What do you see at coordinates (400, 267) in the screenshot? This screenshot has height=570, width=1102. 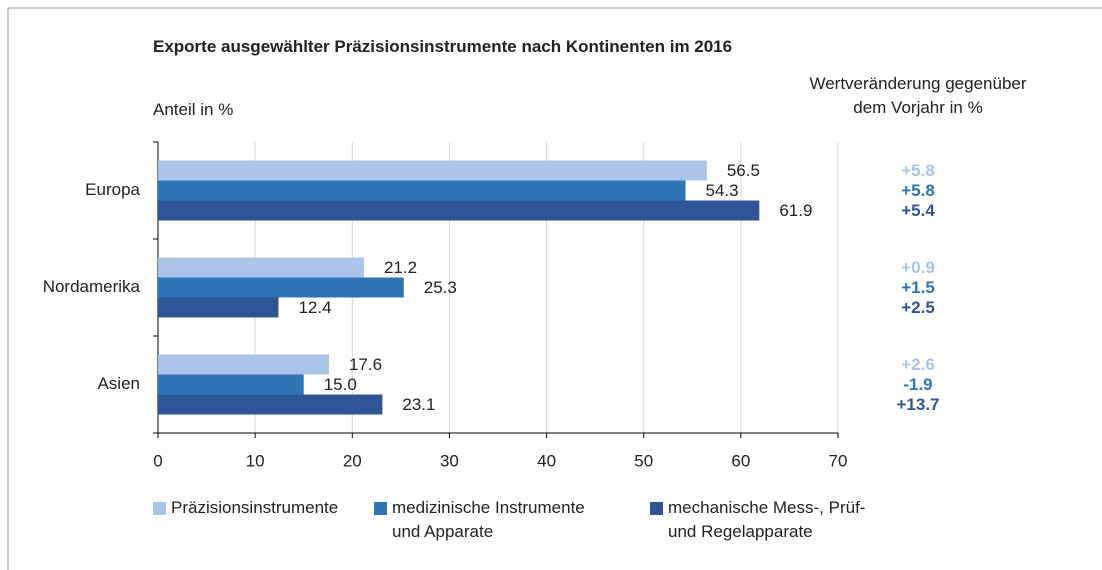 I see `value-label: 21.2` at bounding box center [400, 267].